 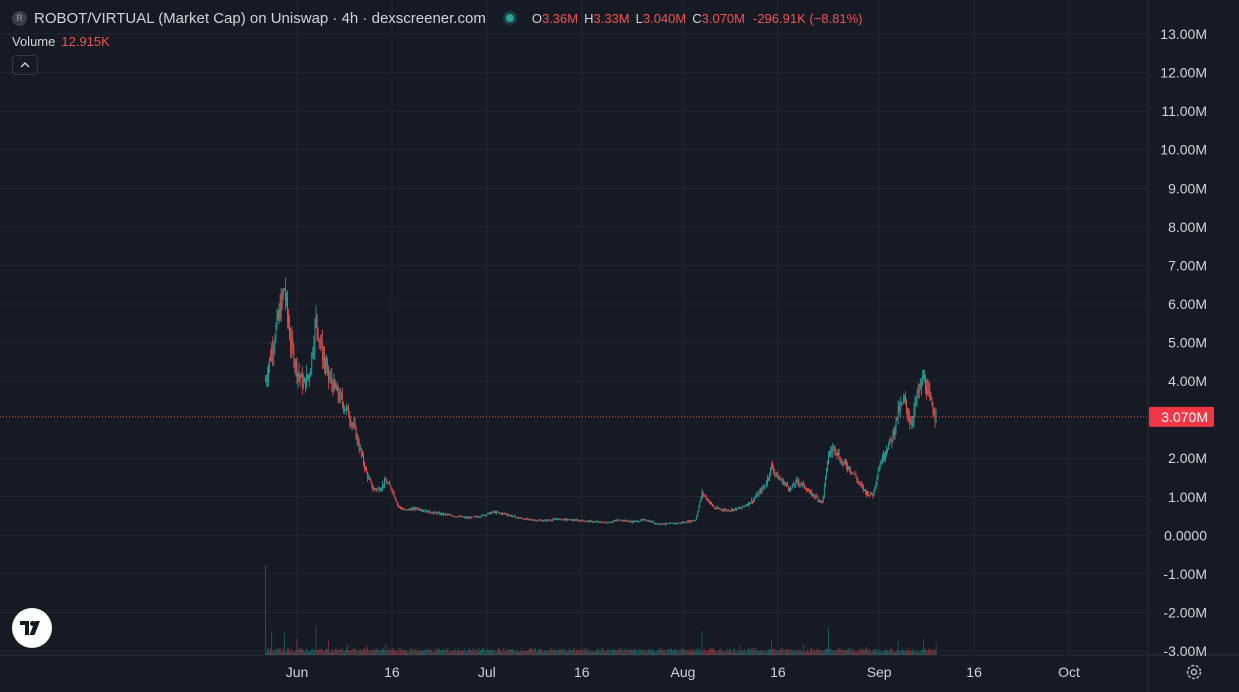 What do you see at coordinates (32, 628) in the screenshot?
I see `tradingview-logo-icon` at bounding box center [32, 628].